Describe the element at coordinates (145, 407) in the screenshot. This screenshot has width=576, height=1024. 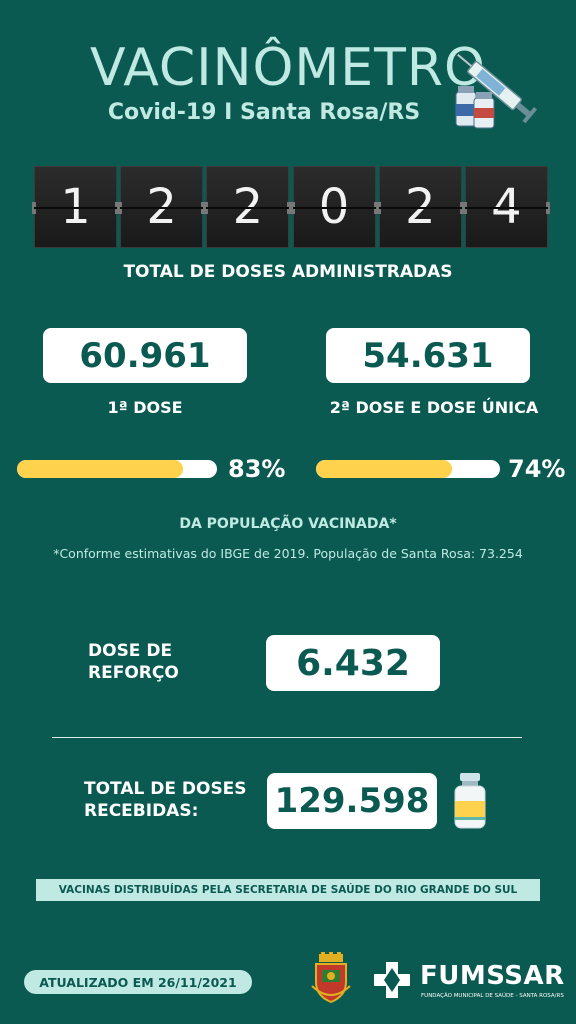
I see `first-dose-label: 1ª DOSE` at that location.